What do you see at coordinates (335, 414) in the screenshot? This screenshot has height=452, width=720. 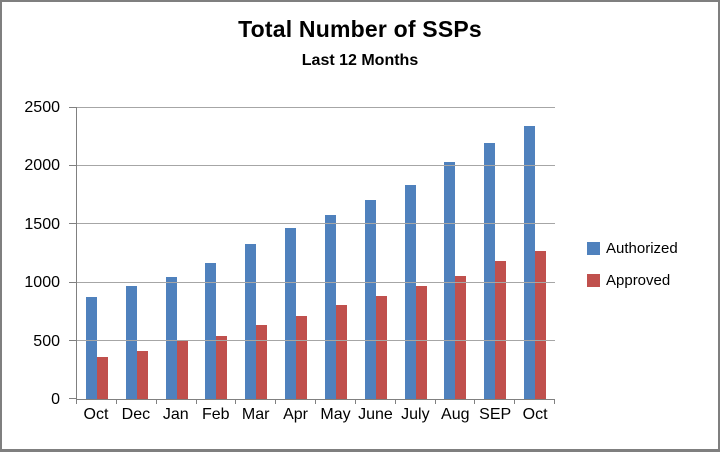 I see `x-axis-label-may-6: May` at bounding box center [335, 414].